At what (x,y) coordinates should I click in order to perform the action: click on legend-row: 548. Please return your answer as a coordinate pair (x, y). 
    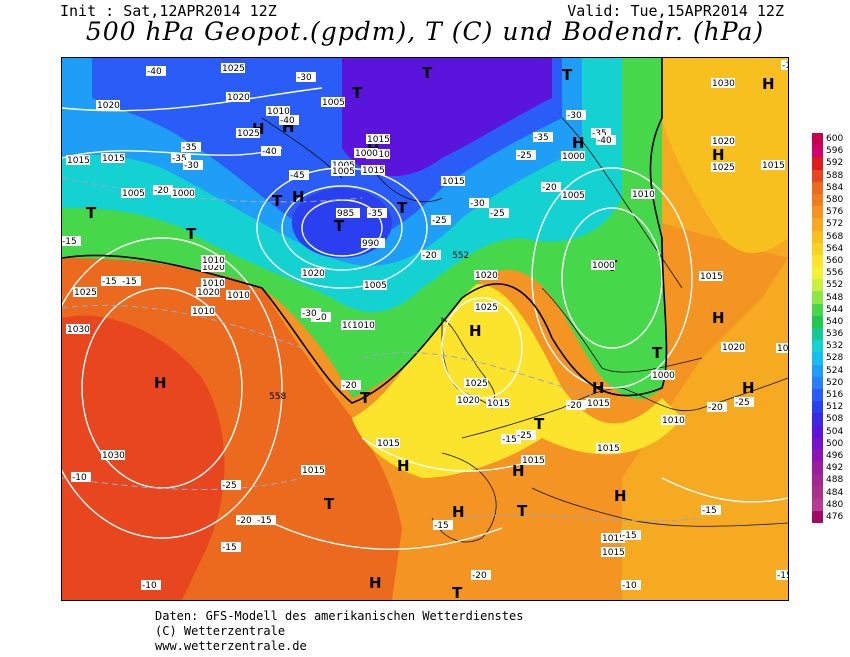
    Looking at the image, I should click on (830, 297).